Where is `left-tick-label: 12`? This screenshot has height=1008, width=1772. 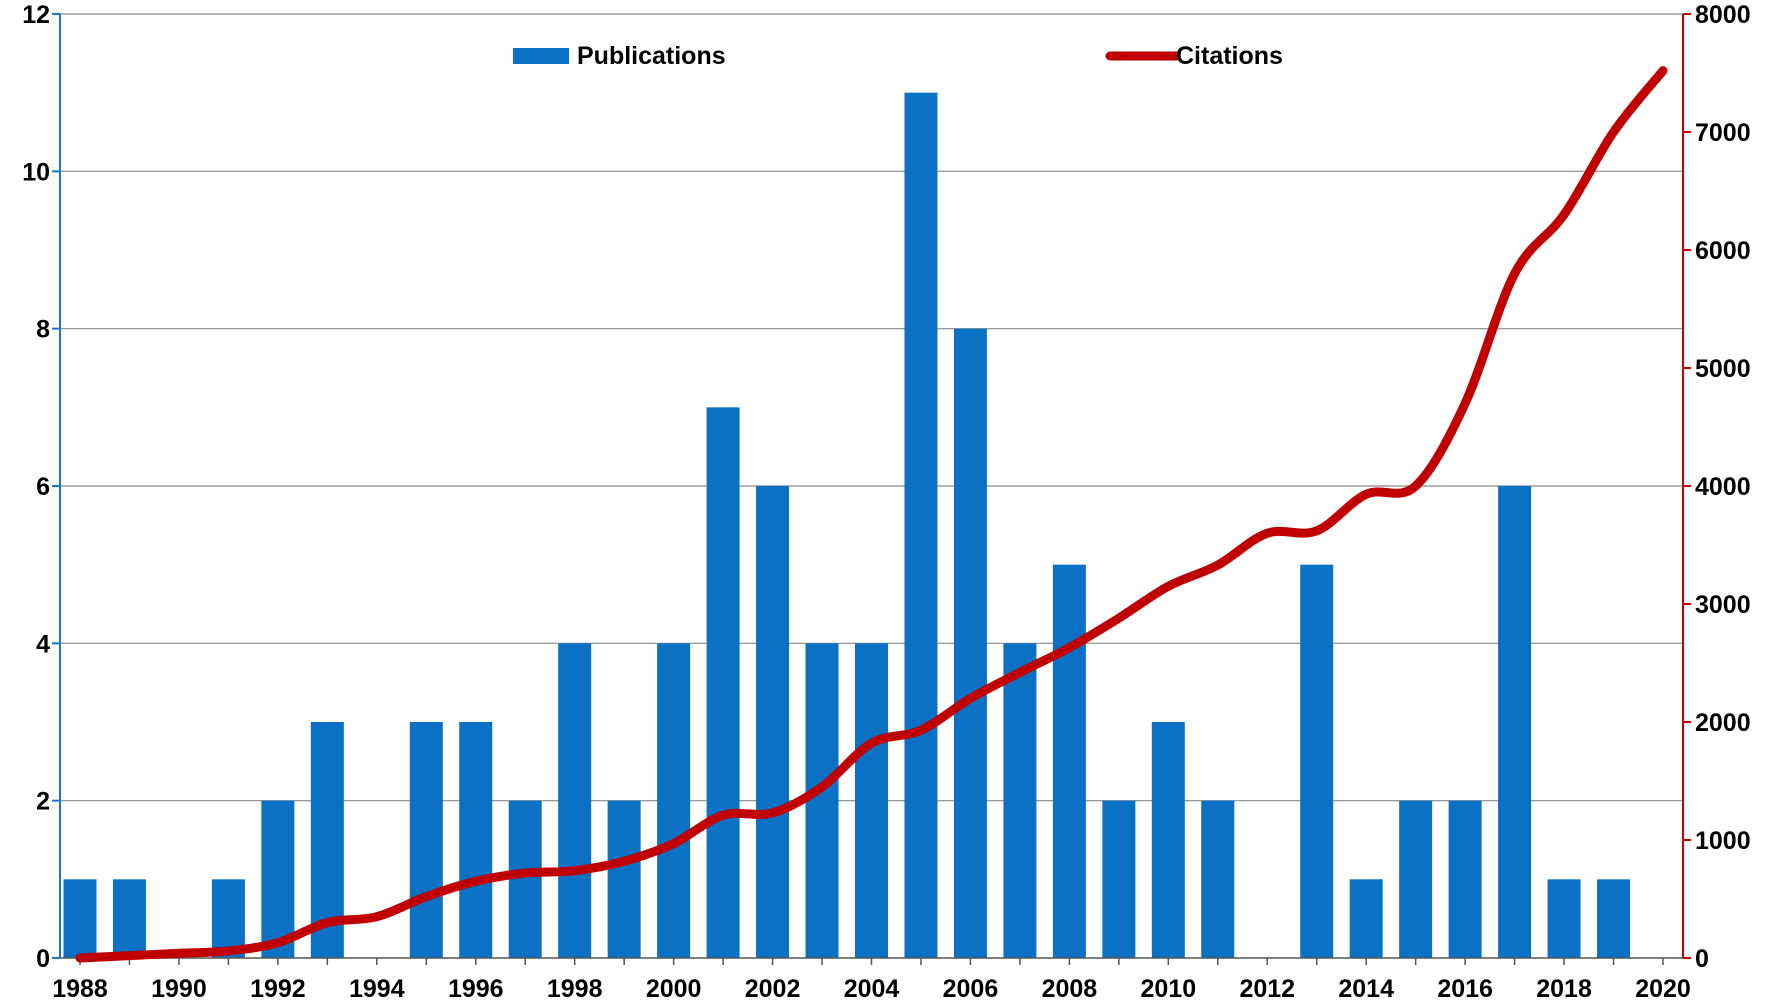 left-tick-label: 12 is located at coordinates (36, 15).